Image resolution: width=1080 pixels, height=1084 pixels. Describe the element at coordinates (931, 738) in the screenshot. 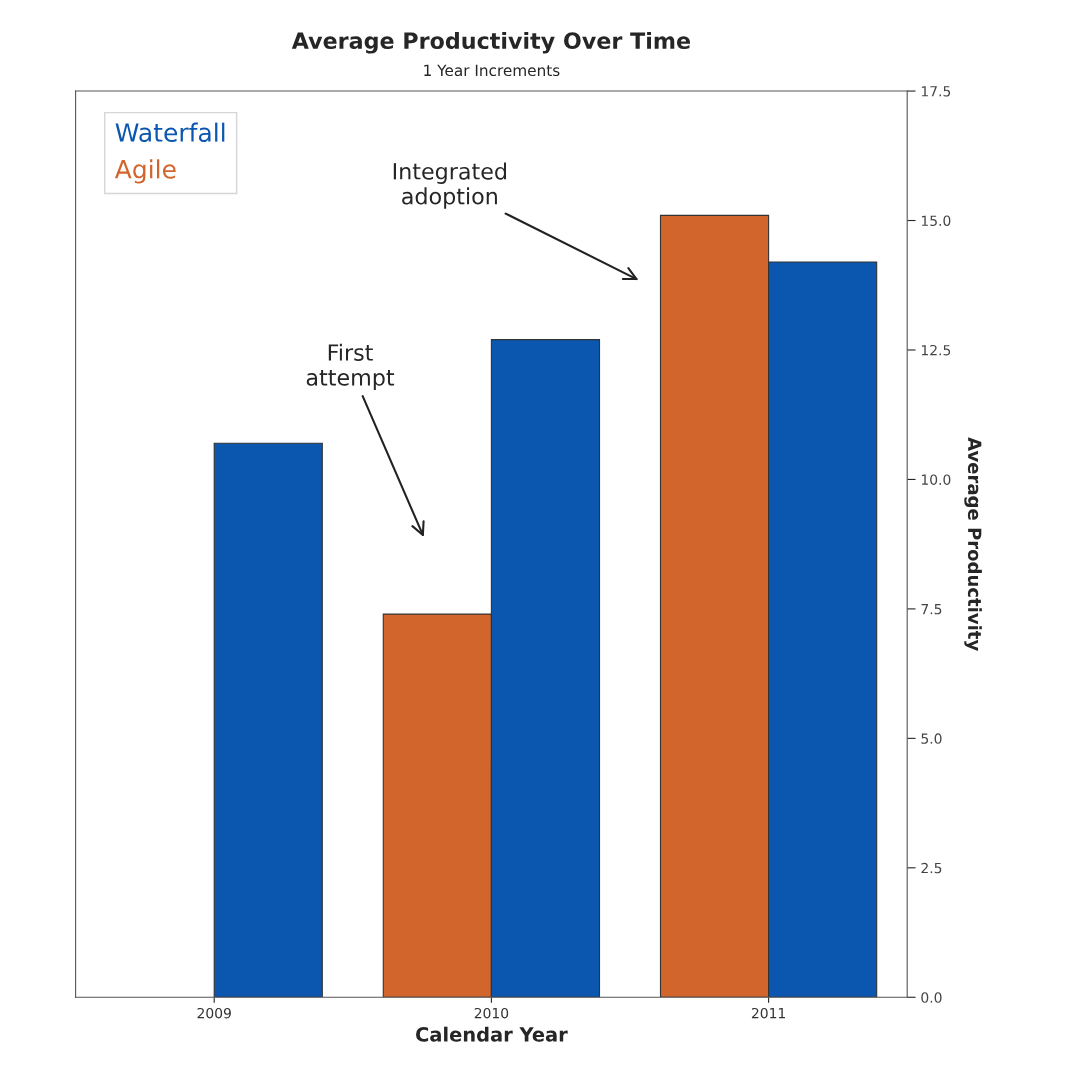

I see `y-tick-label: 5.0` at that location.